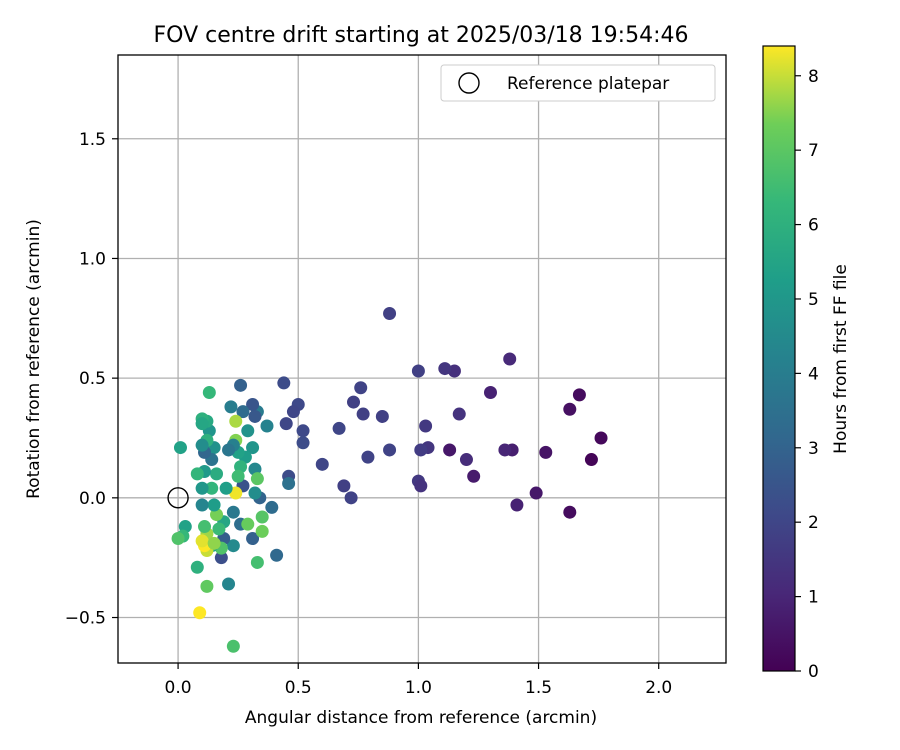  I want to click on y-tick-label: −0.5, so click(85, 619).